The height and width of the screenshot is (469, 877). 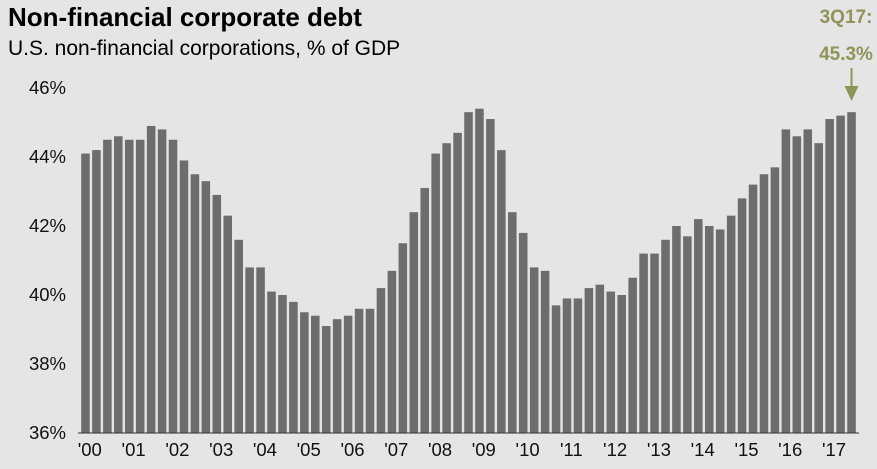 I want to click on x-tick-label: '08, so click(x=440, y=449).